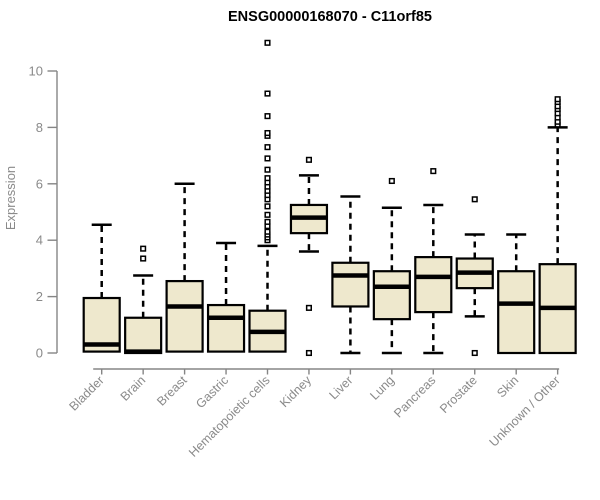 Image resolution: width=600 pixels, height=500 pixels. Describe the element at coordinates (507, 386) in the screenshot. I see `x-tick-label-skin: Skin` at that location.